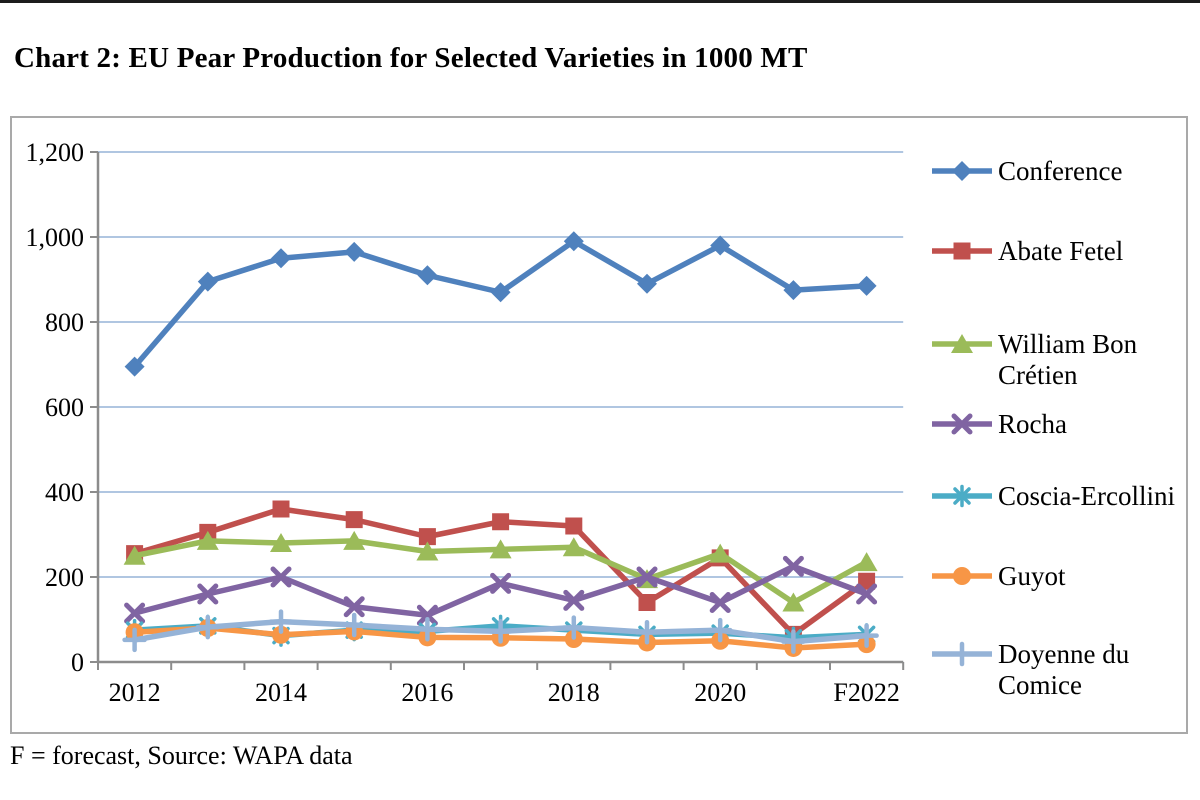 This screenshot has height=800, width=1200. Describe the element at coordinates (500, 631) in the screenshot. I see `series-doyenne-du-comice` at that location.